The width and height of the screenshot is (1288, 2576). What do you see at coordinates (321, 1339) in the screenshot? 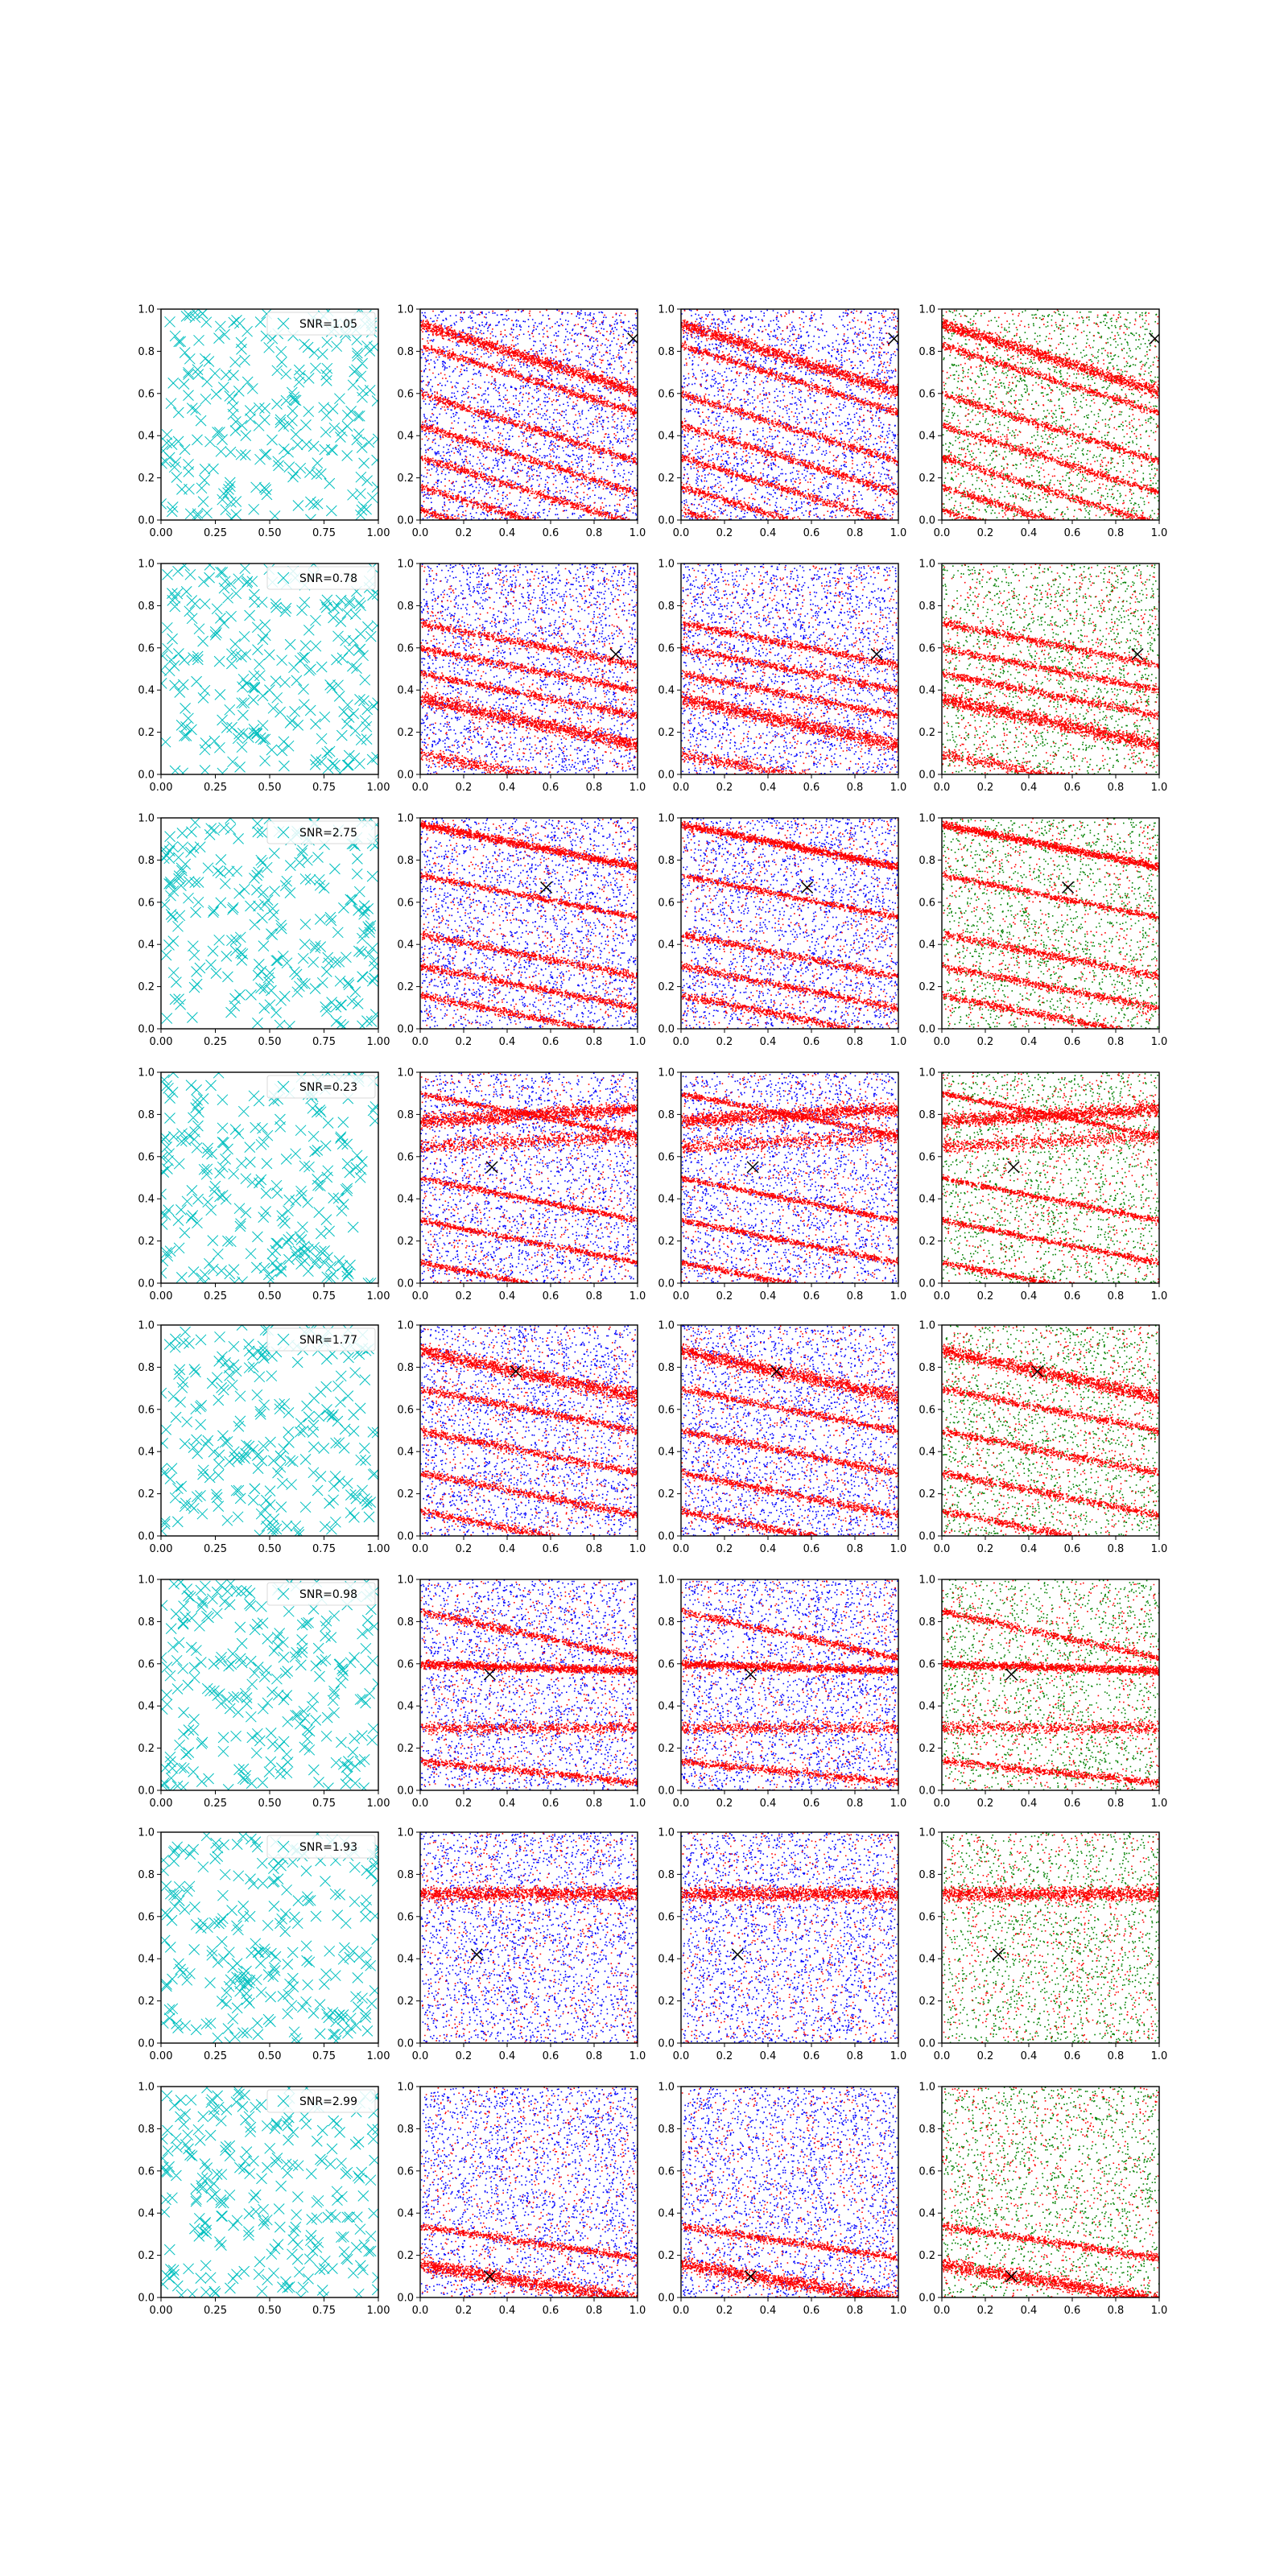
I see `legend: SNR=1.77` at bounding box center [321, 1339].